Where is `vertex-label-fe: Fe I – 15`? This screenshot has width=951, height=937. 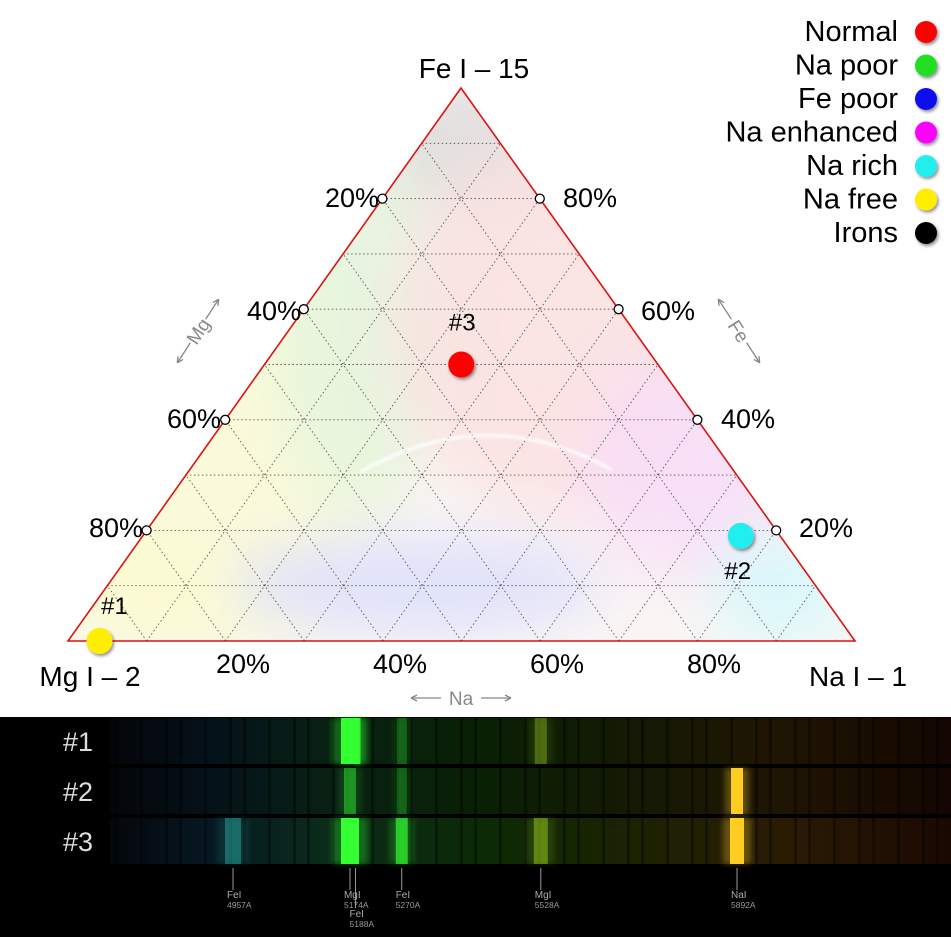
vertex-label-fe: Fe I – 15 is located at coordinates (474, 68).